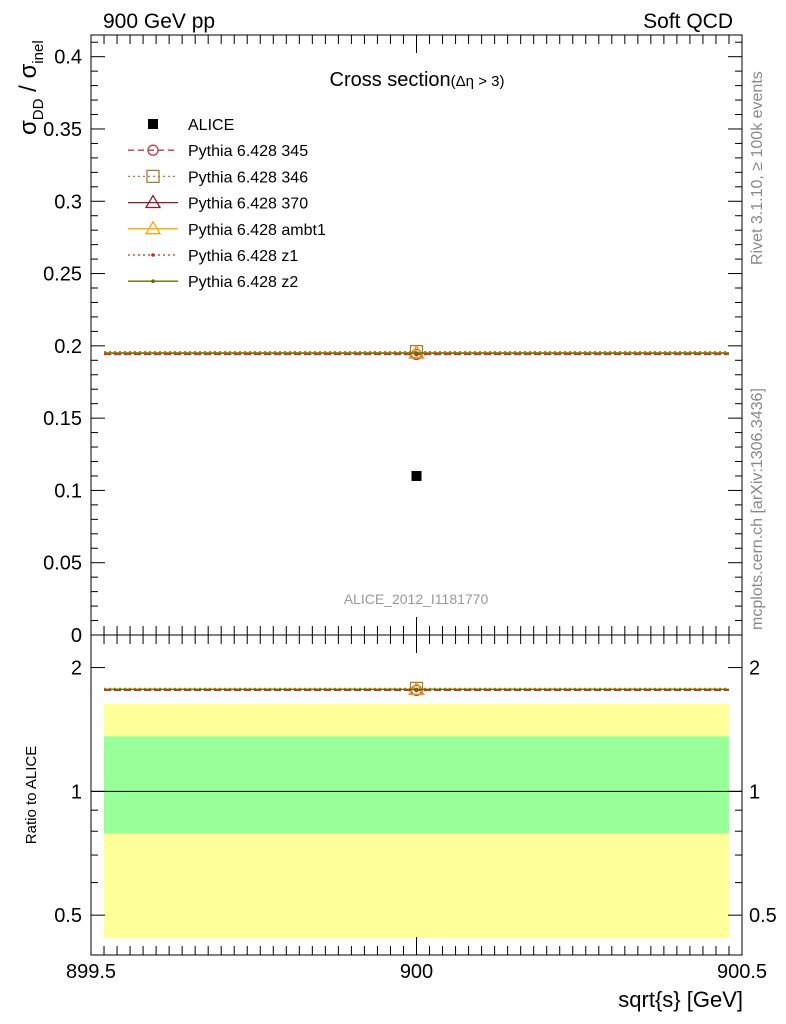 This screenshot has width=786, height=1024. I want to click on y-label-sigma: σ, so click(28, 127).